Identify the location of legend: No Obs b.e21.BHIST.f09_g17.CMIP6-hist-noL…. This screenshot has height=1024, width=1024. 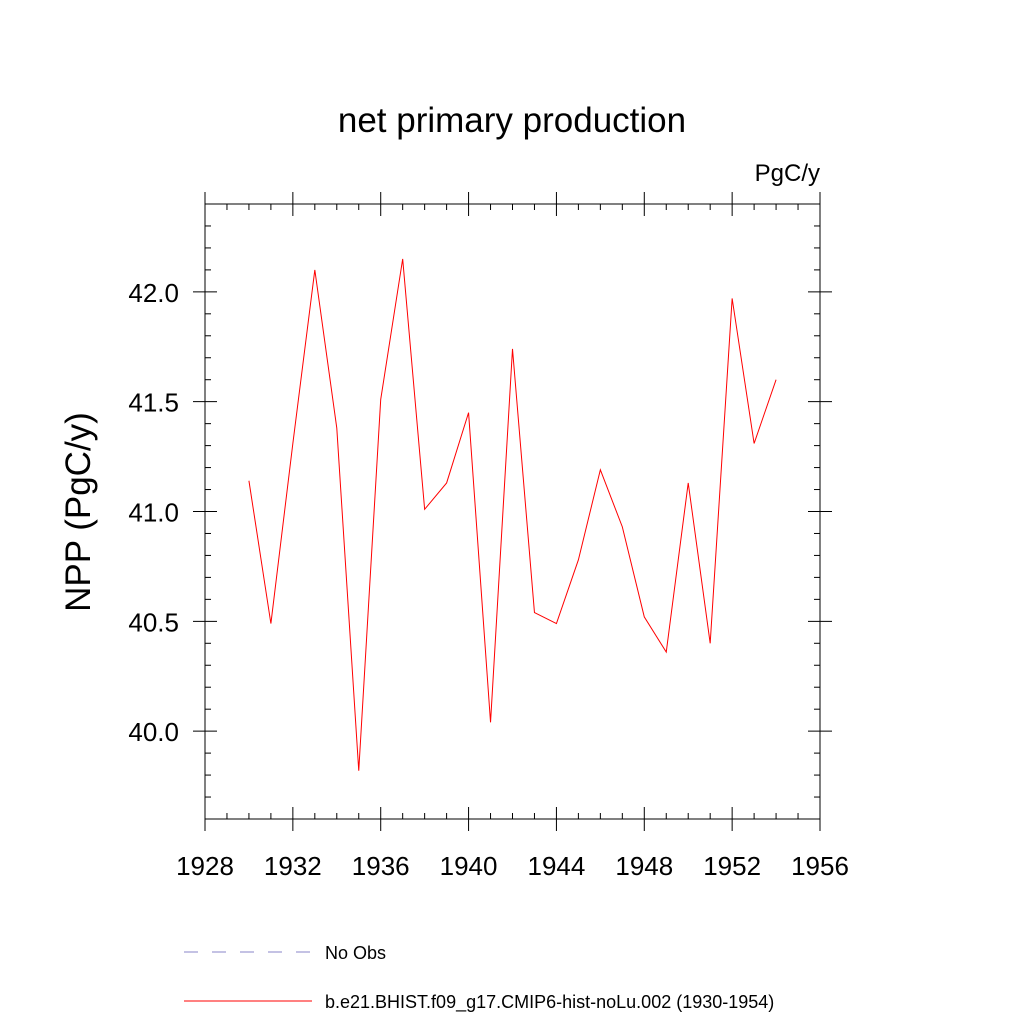
(479, 978).